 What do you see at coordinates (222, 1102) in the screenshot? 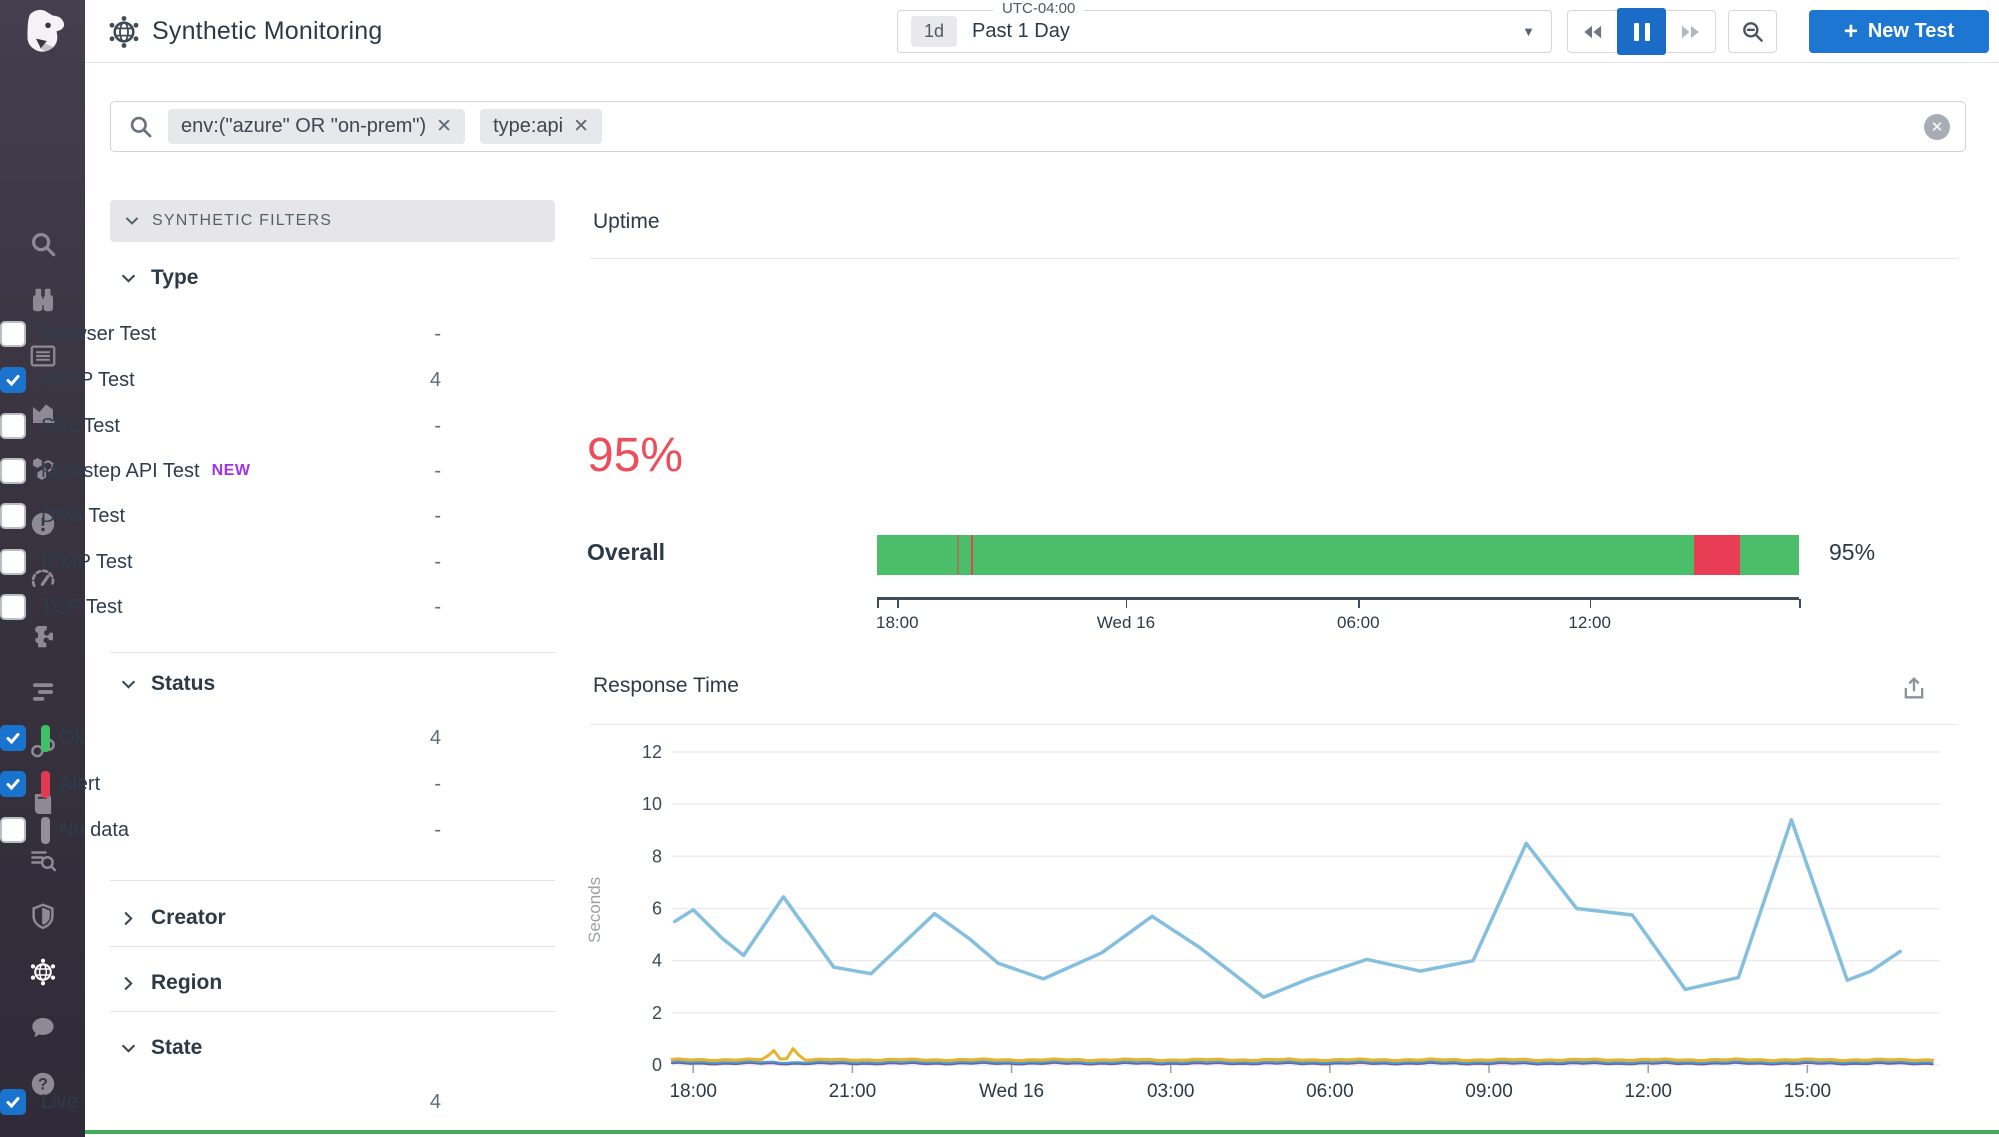
I see `filter-row-live: Live 4` at bounding box center [222, 1102].